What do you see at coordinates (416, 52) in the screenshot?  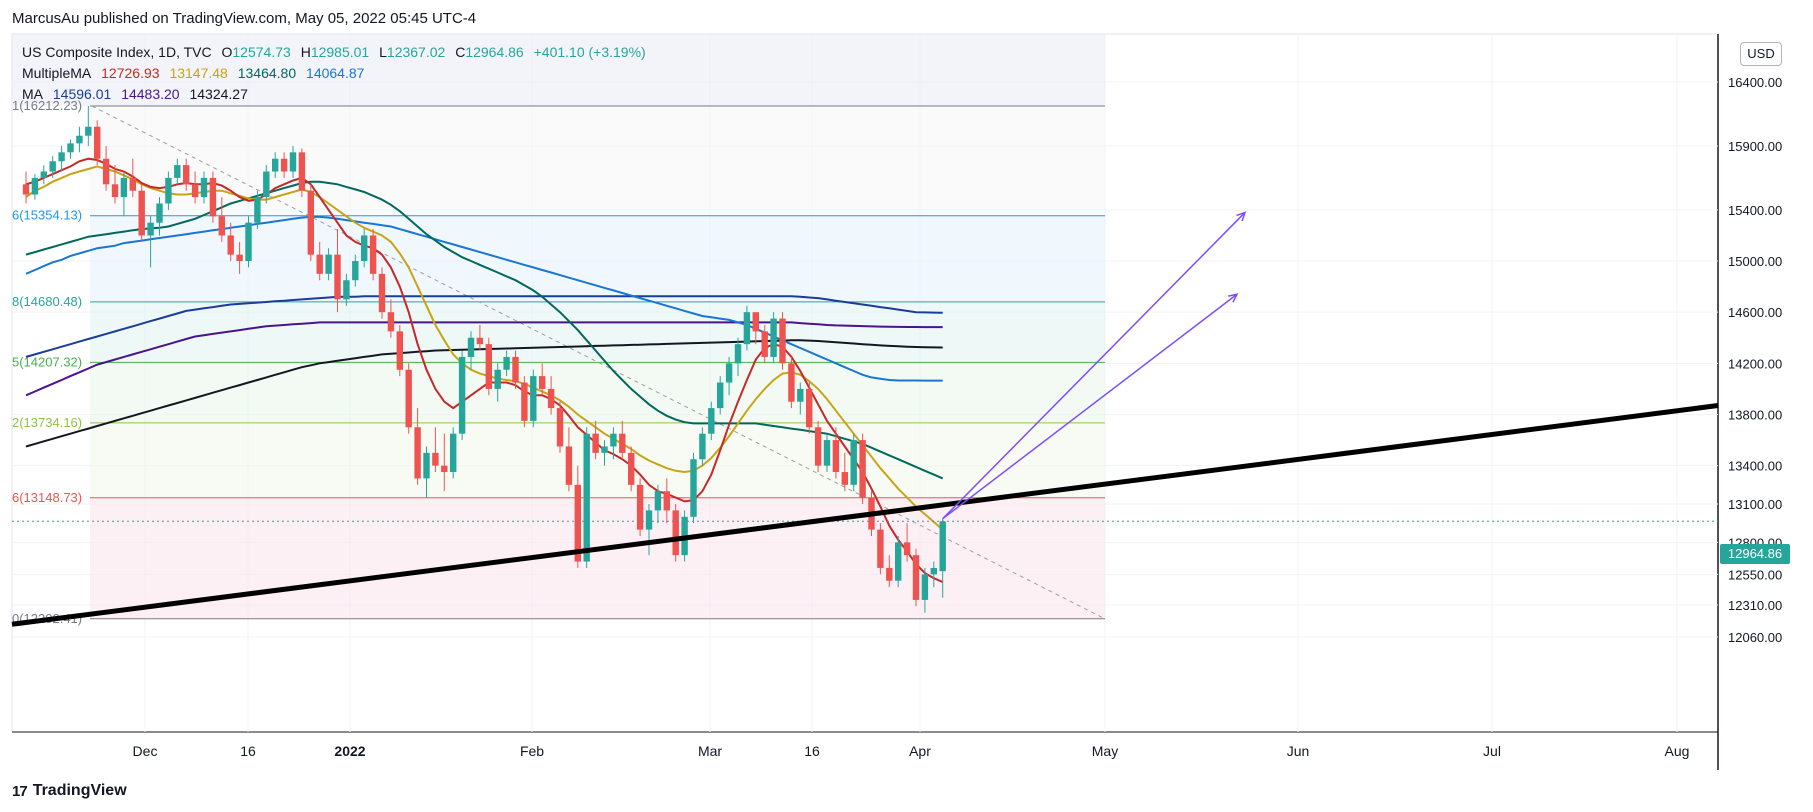 I see `low-value: 12367.02` at bounding box center [416, 52].